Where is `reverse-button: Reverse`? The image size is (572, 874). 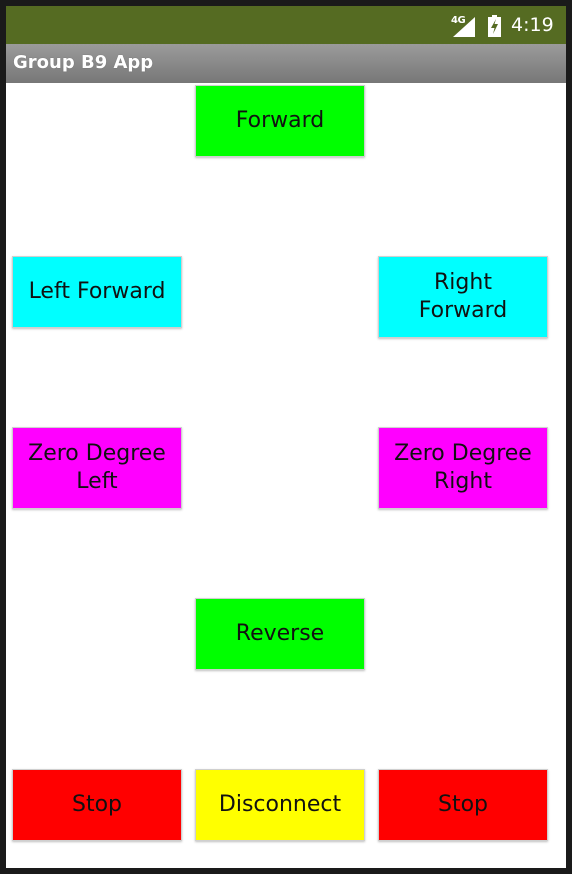 reverse-button: Reverse is located at coordinates (280, 634).